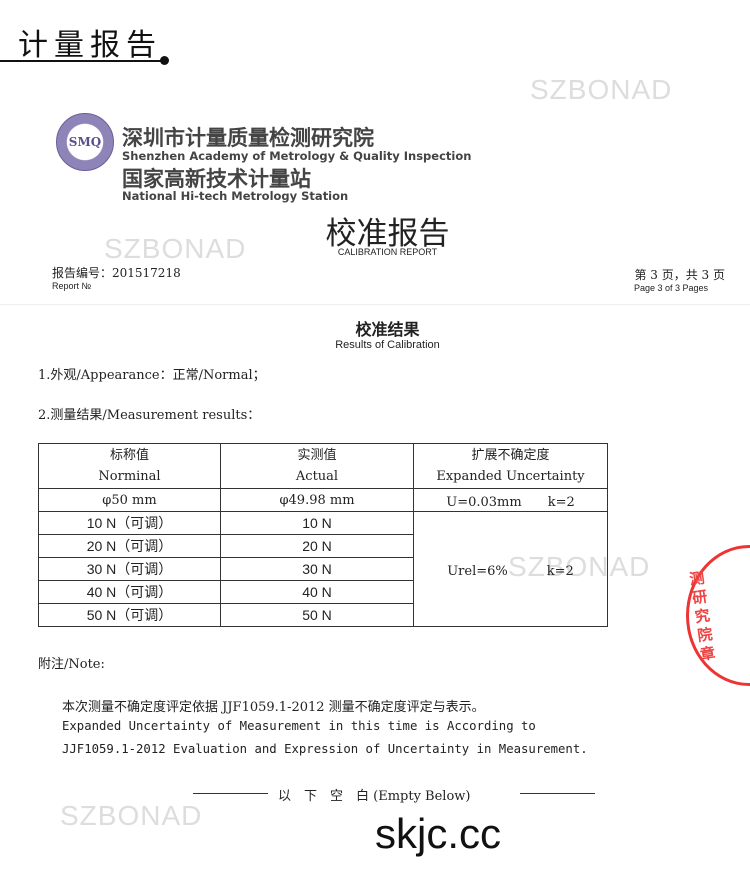  Describe the element at coordinates (273, 707) in the screenshot. I see `note-line: 本次测量不确定度评定依据 JJF1059.1-2012 测量不确定度评定与表示。` at that location.